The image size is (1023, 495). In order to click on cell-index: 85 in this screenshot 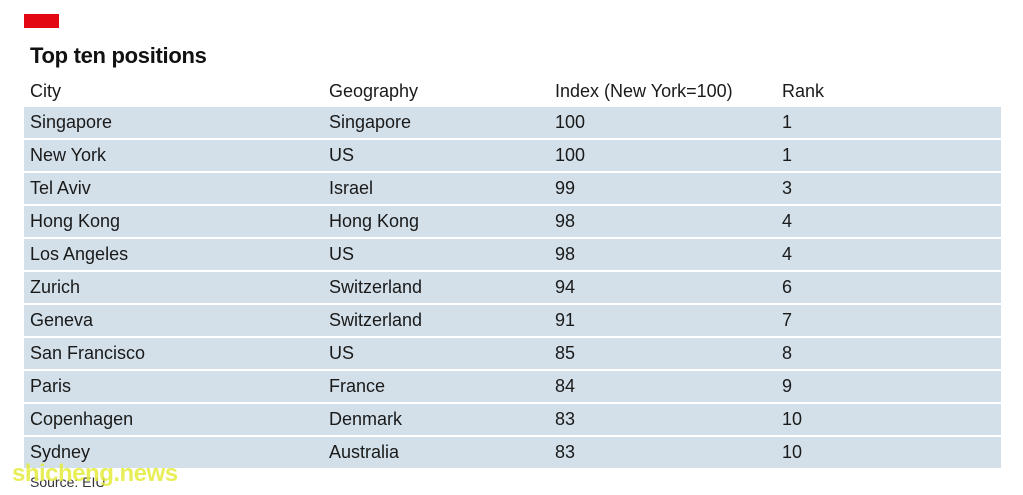, I will do `click(565, 353)`.